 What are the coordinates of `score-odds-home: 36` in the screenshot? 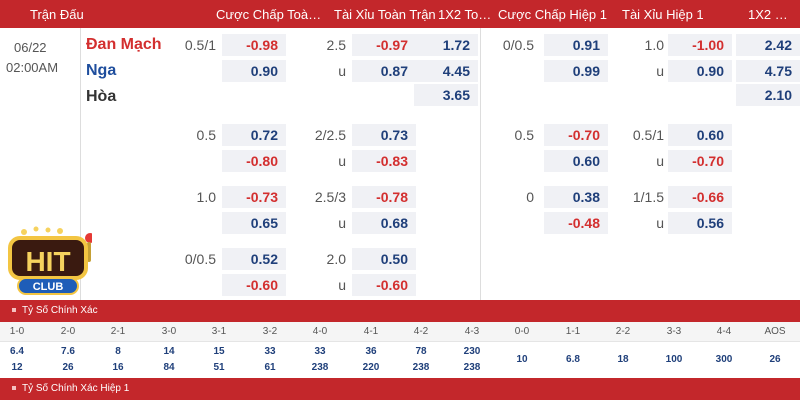 It's located at (371, 351).